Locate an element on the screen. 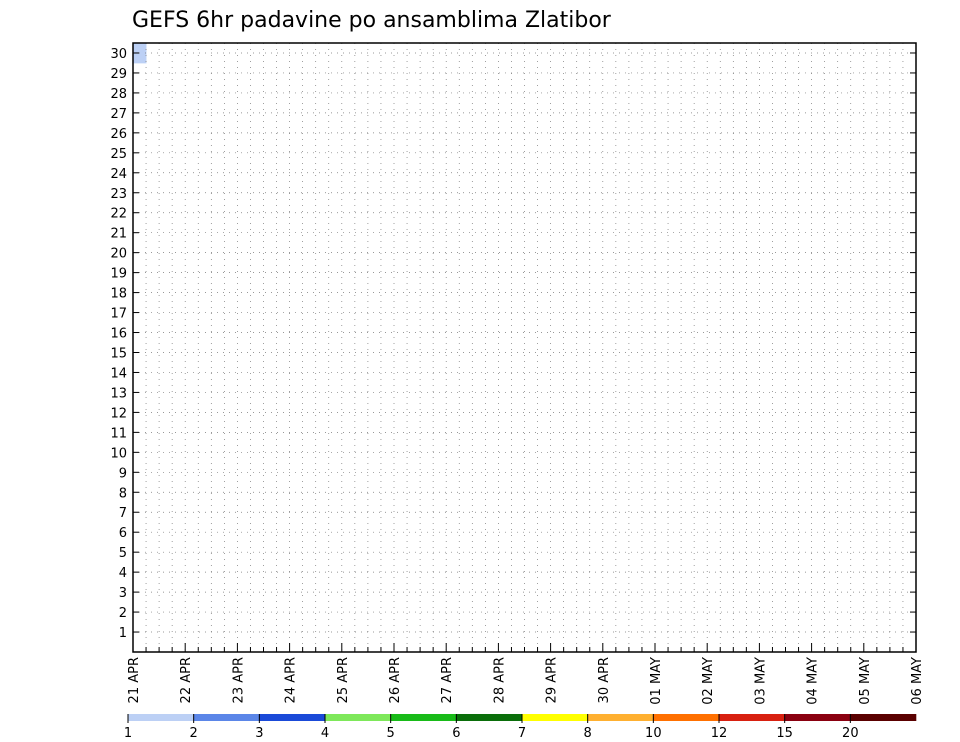  x-tick-label: 05 MAY is located at coordinates (865, 681).